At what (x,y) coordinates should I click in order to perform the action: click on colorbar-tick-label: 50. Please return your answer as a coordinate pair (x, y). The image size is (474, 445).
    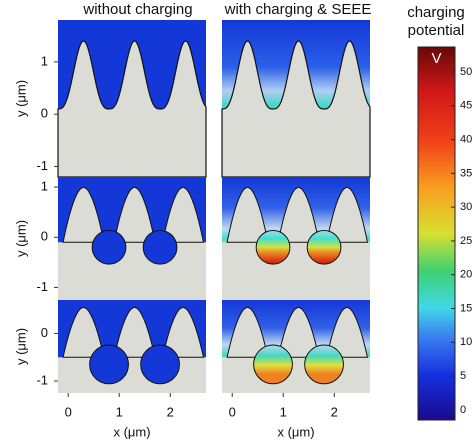
    Looking at the image, I should click on (466, 72).